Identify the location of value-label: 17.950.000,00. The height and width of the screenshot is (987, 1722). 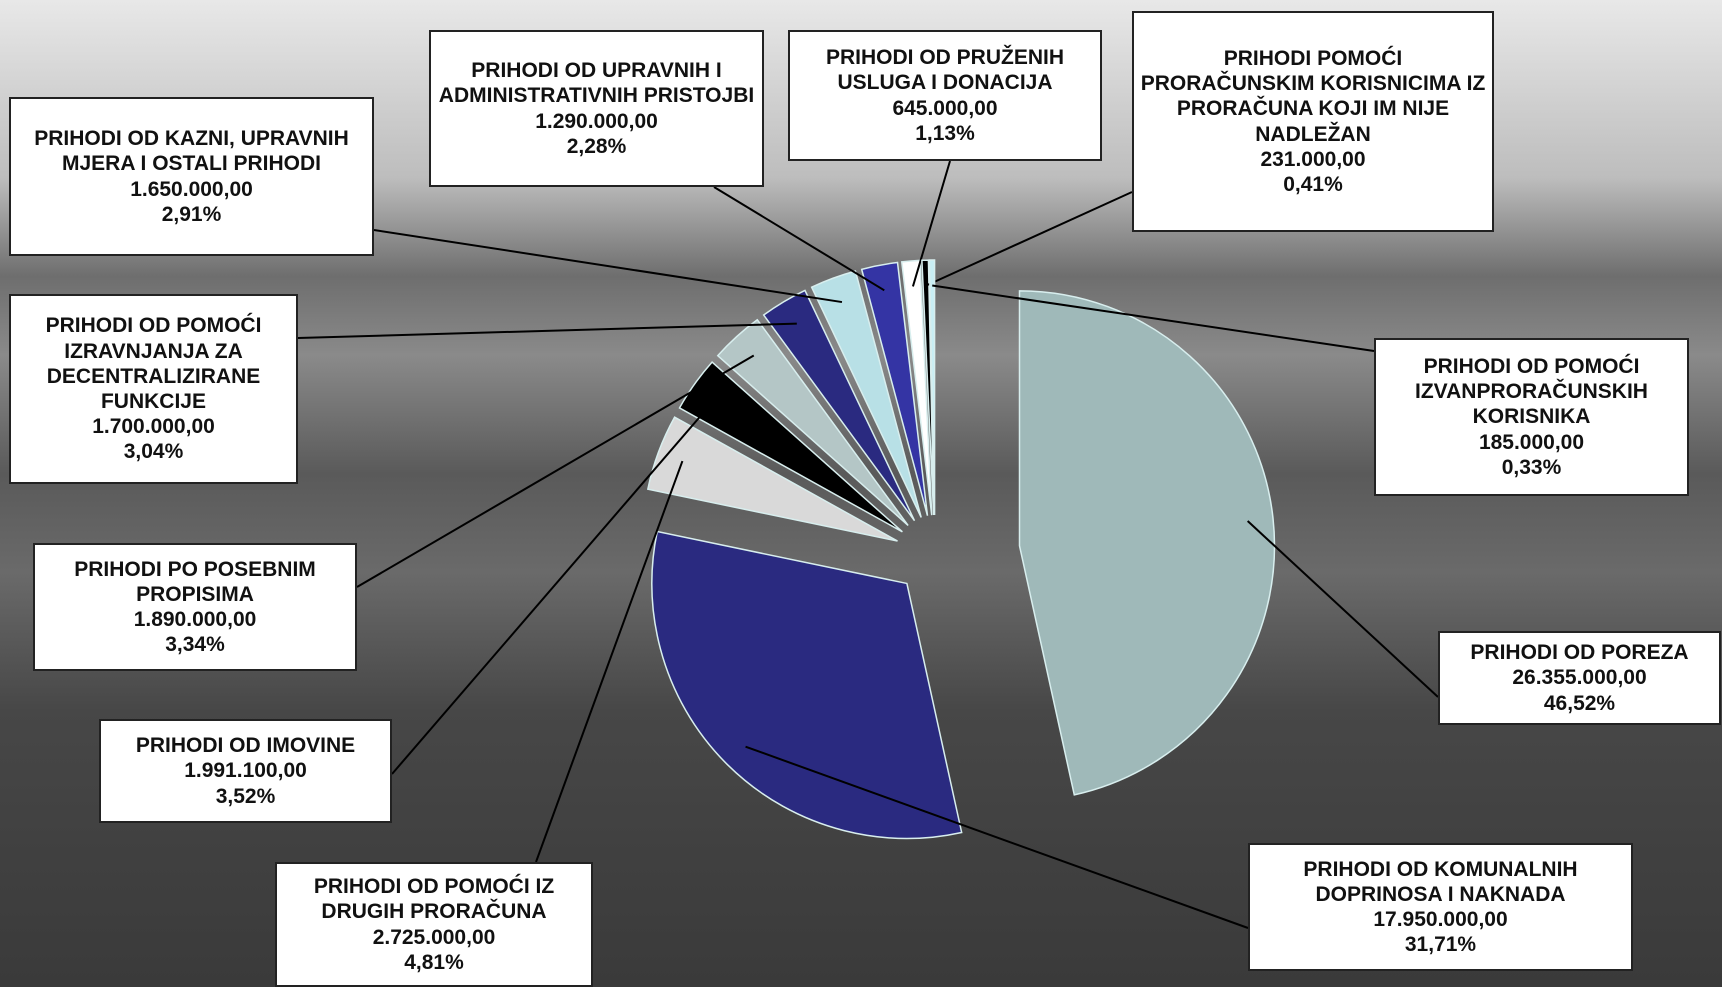
(1440, 919).